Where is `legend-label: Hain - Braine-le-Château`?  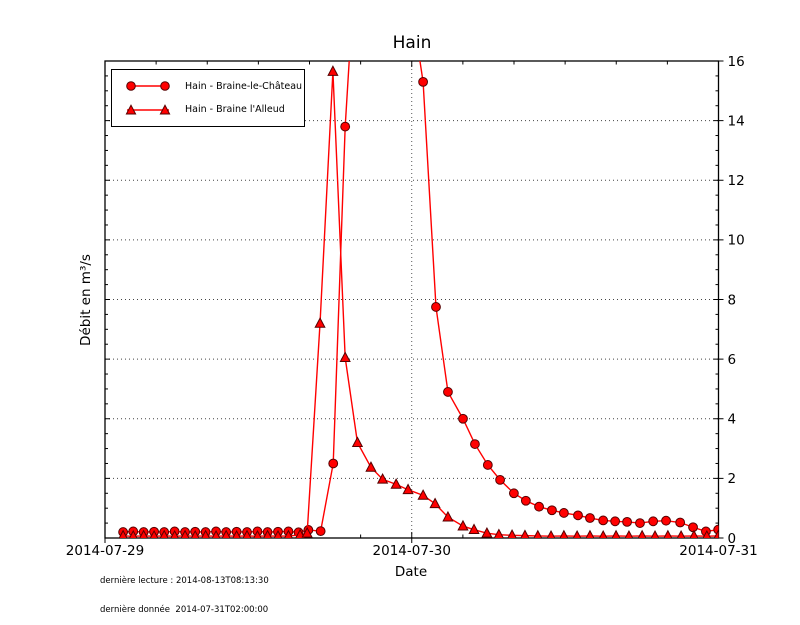 legend-label: Hain - Braine-le-Château is located at coordinates (244, 86).